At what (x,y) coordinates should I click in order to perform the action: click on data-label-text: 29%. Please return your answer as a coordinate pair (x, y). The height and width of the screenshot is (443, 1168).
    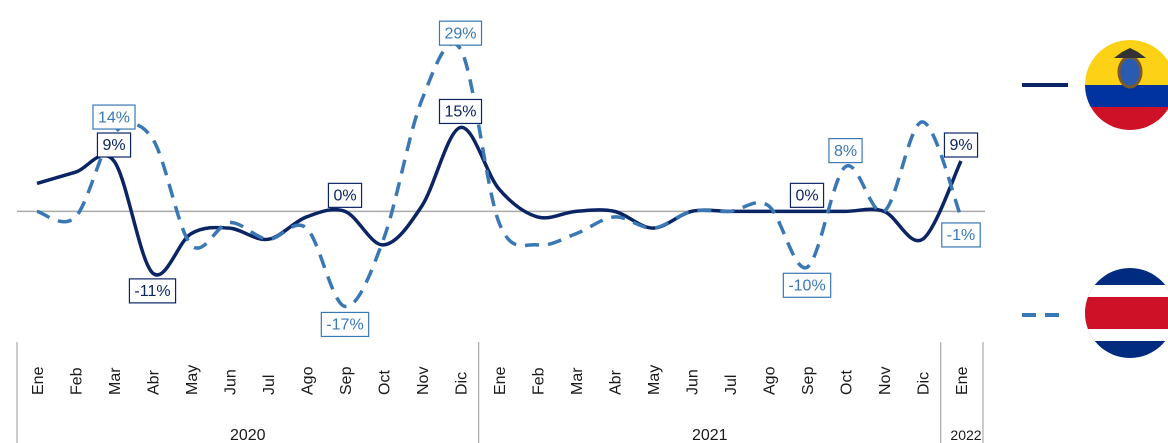
    Looking at the image, I should click on (460, 33).